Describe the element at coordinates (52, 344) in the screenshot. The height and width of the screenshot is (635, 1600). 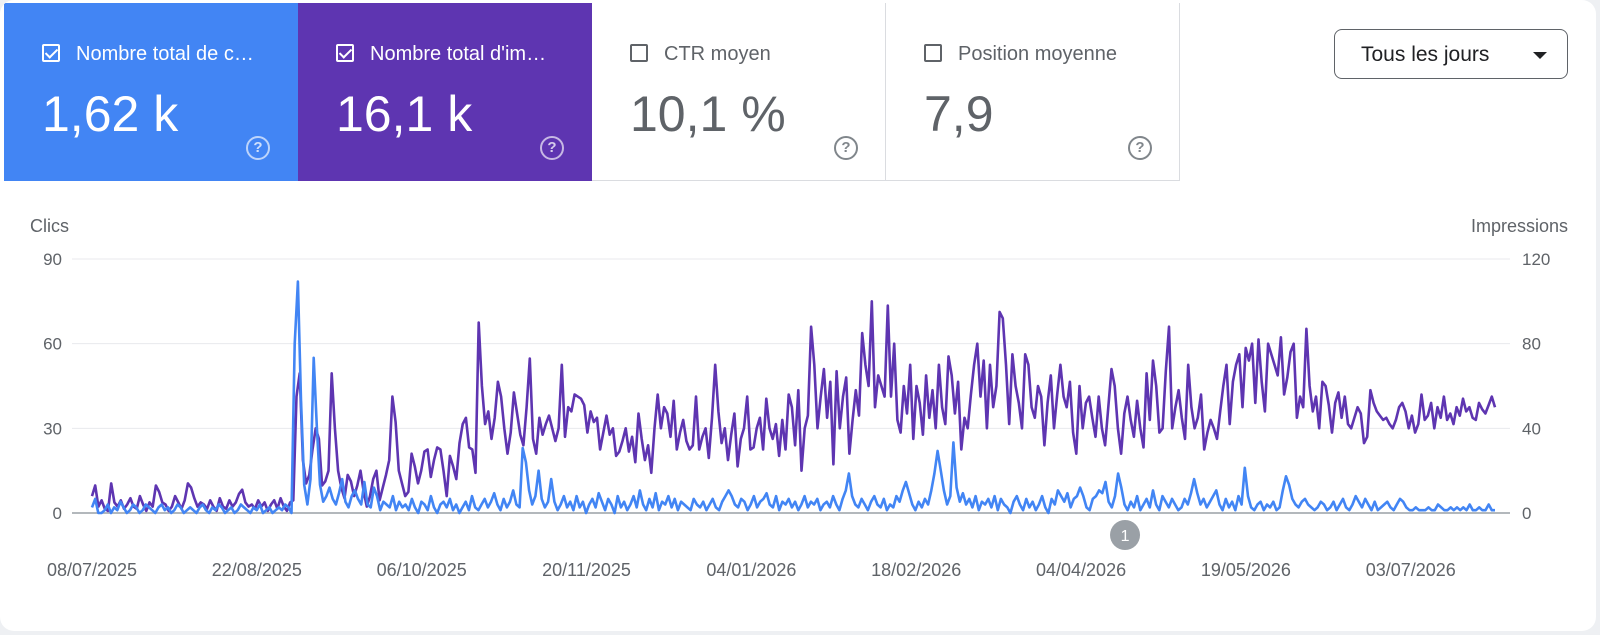
I see `left-axis-tick: 60` at that location.